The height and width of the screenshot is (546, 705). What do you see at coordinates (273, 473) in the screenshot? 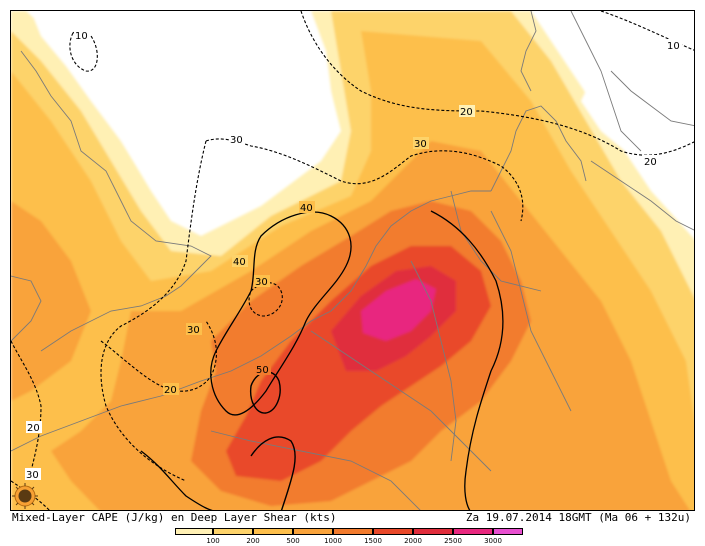
I see `contour-50-tail` at bounding box center [273, 473].